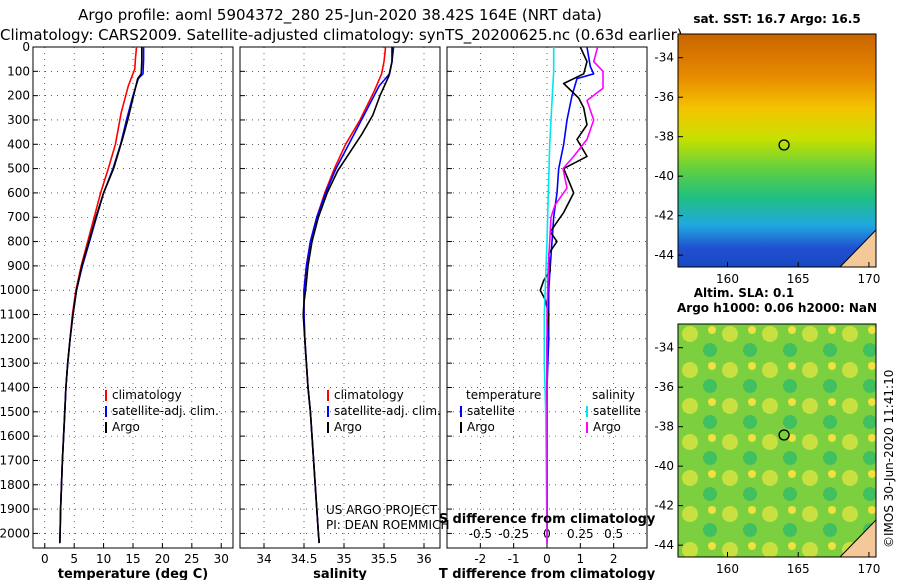  Describe the element at coordinates (18, 144) in the screenshot. I see `y-tick-label: 400` at that location.